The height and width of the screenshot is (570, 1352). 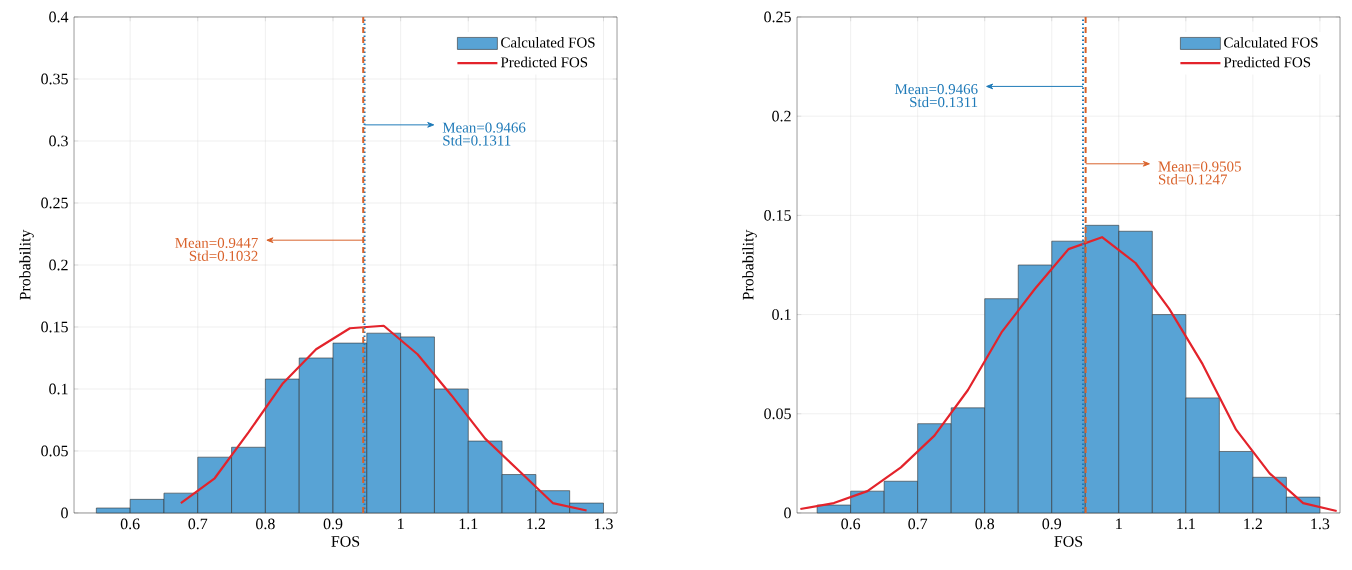 What do you see at coordinates (1199, 166) in the screenshot?
I see `ref-line-label: Mean=0.9505` at bounding box center [1199, 166].